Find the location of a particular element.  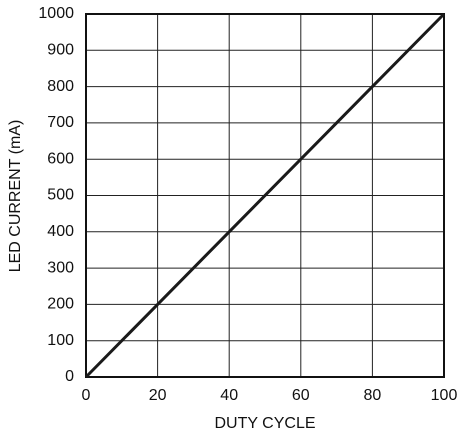

y-tick-label: 1000 is located at coordinates (56, 13).